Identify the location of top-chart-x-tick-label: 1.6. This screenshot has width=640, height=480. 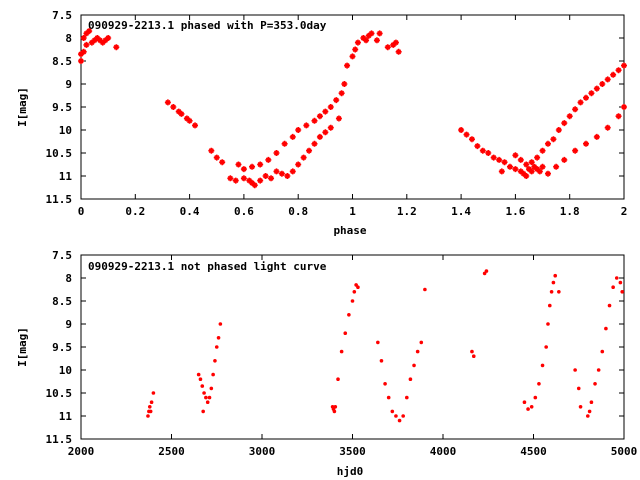
(515, 211).